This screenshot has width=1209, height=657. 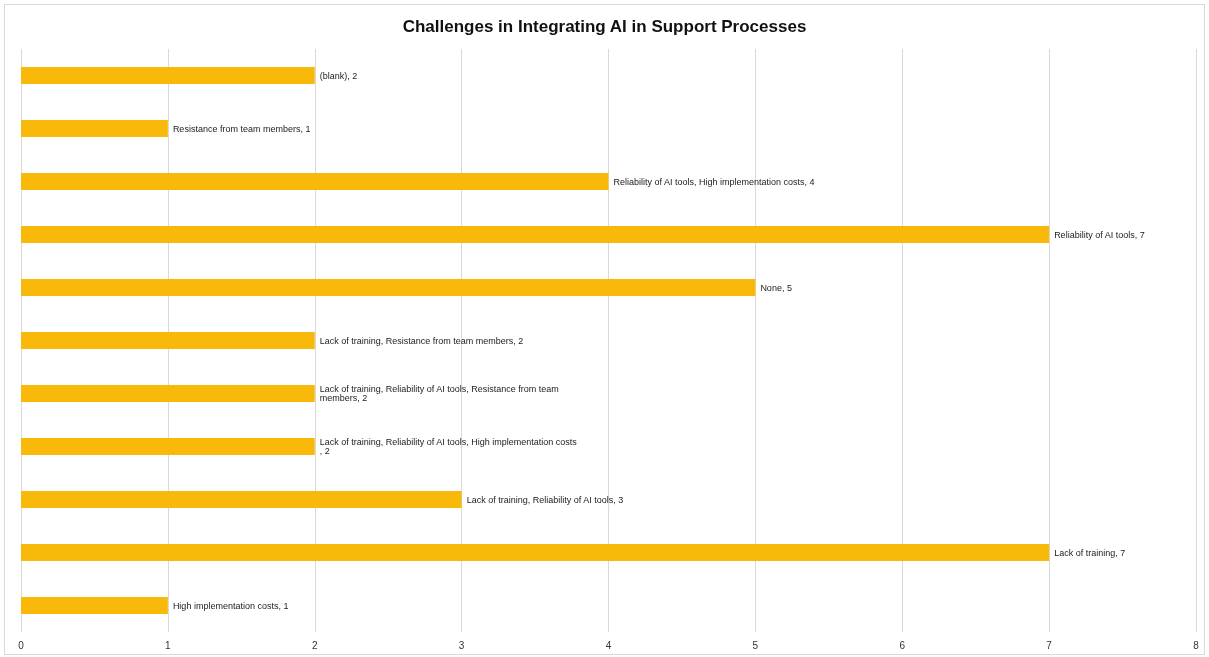 What do you see at coordinates (421, 340) in the screenshot?
I see `data-label: Lack of training, Resistance from team members, 2` at bounding box center [421, 340].